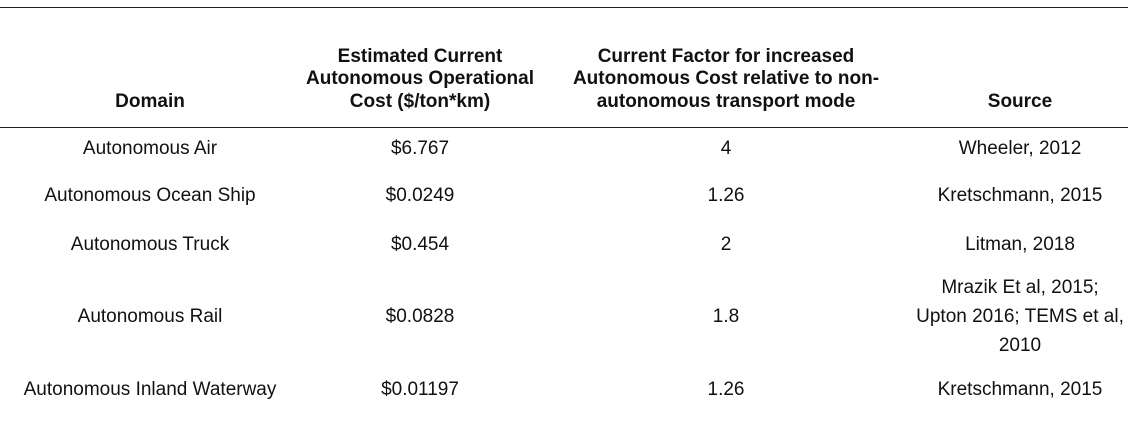  What do you see at coordinates (150, 389) in the screenshot?
I see `cell-domain: Autonomous Inland Waterway` at bounding box center [150, 389].